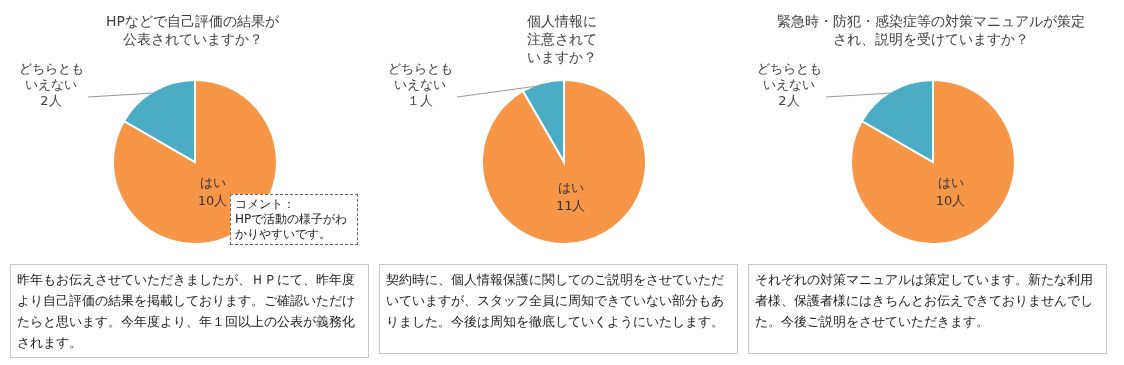  What do you see at coordinates (292, 227) in the screenshot?
I see `text: HPで活動の様子がわかりやすいです。` at bounding box center [292, 227].